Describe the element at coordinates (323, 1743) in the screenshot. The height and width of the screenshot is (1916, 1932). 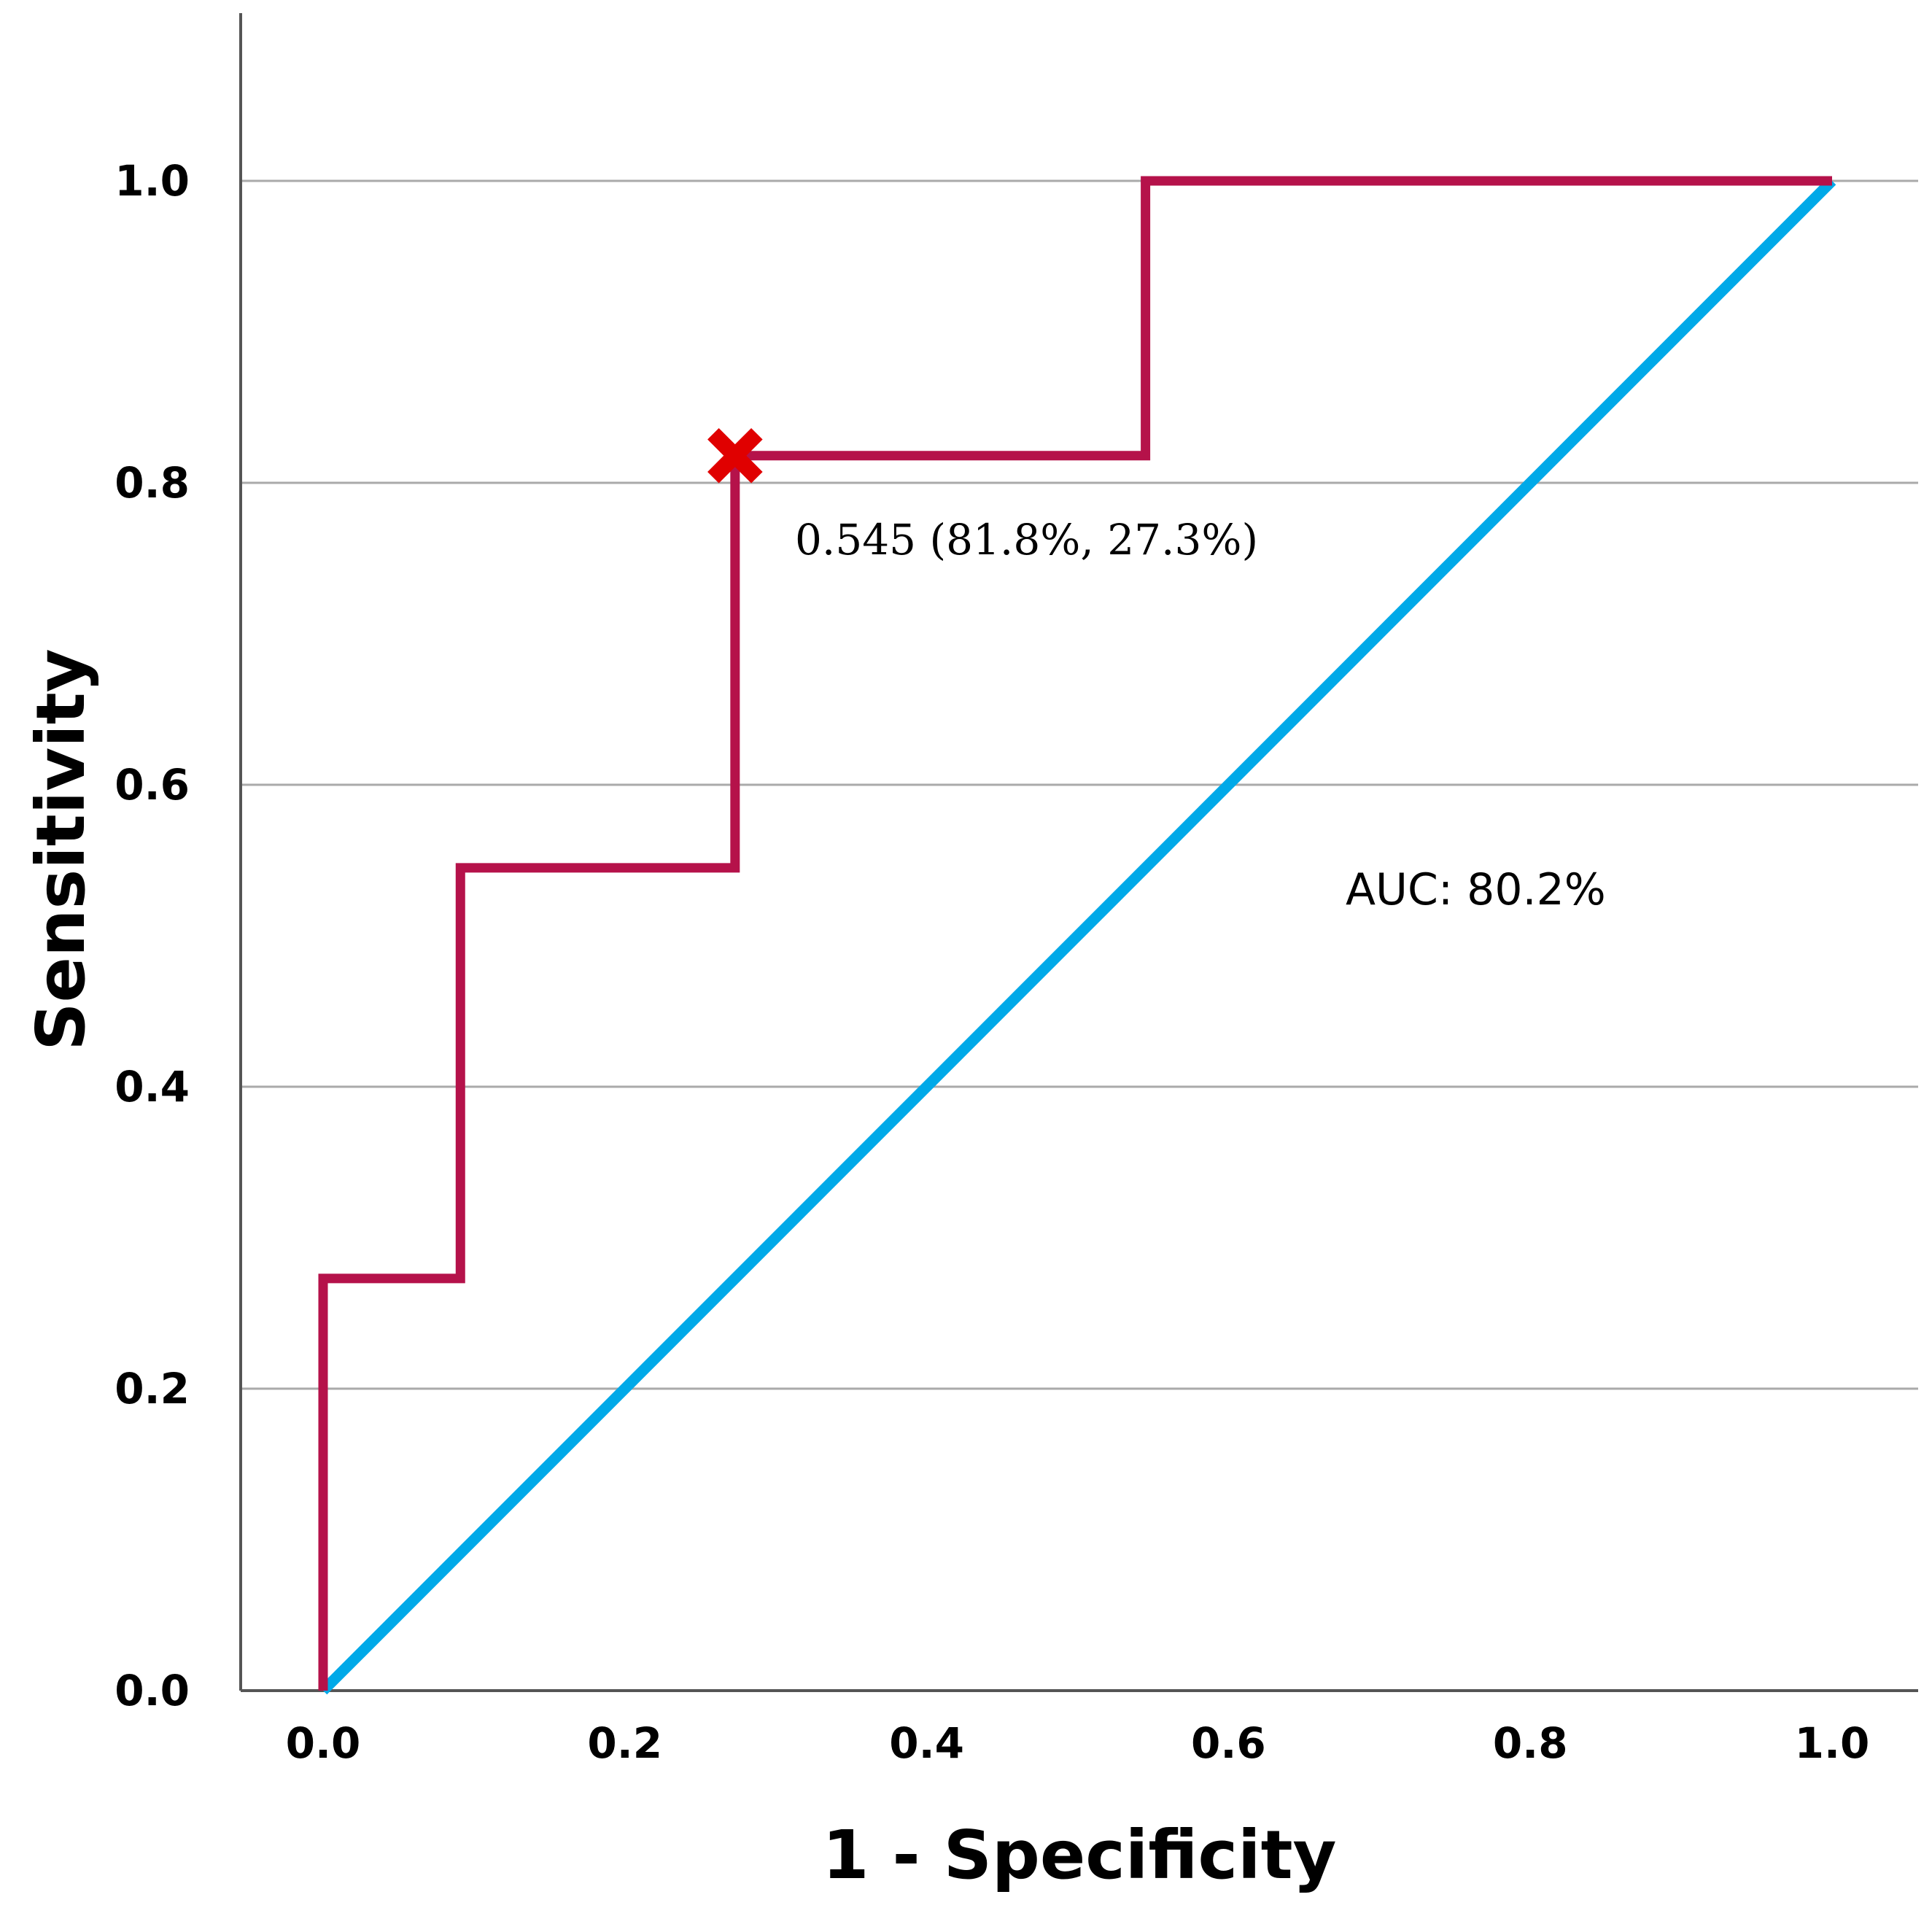
I see `x-tick-label: 0.0` at that location.